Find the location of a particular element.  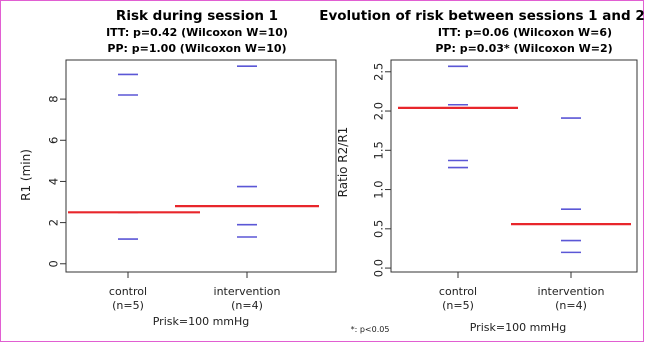

chart-2-ylabel: Ratio R2/R1 is located at coordinates (343, 162).